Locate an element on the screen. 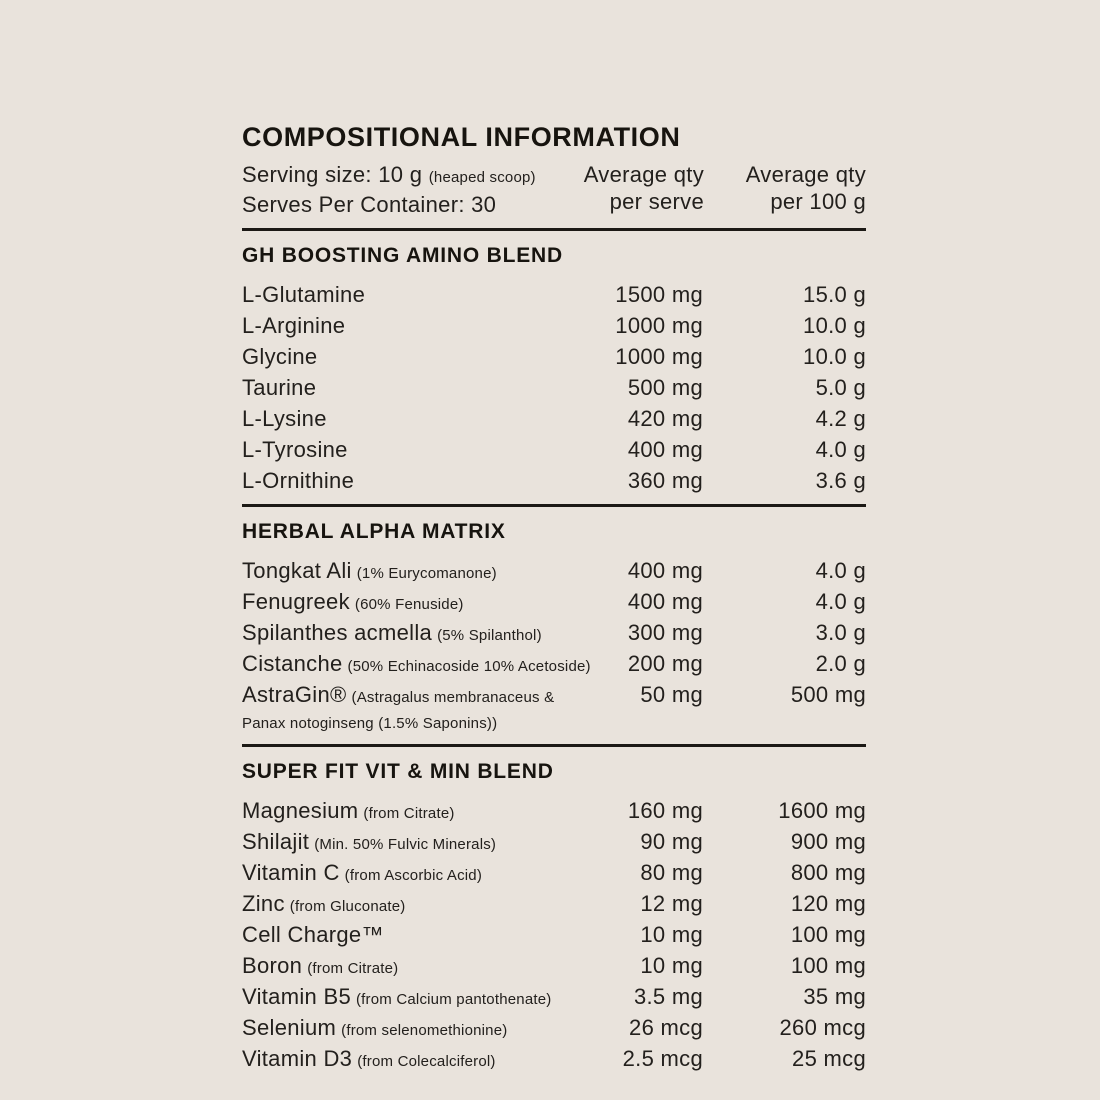 Image resolution: width=1100 pixels, height=1100 pixels. ingredient-name: Vitamin D3 is located at coordinates (297, 1058).